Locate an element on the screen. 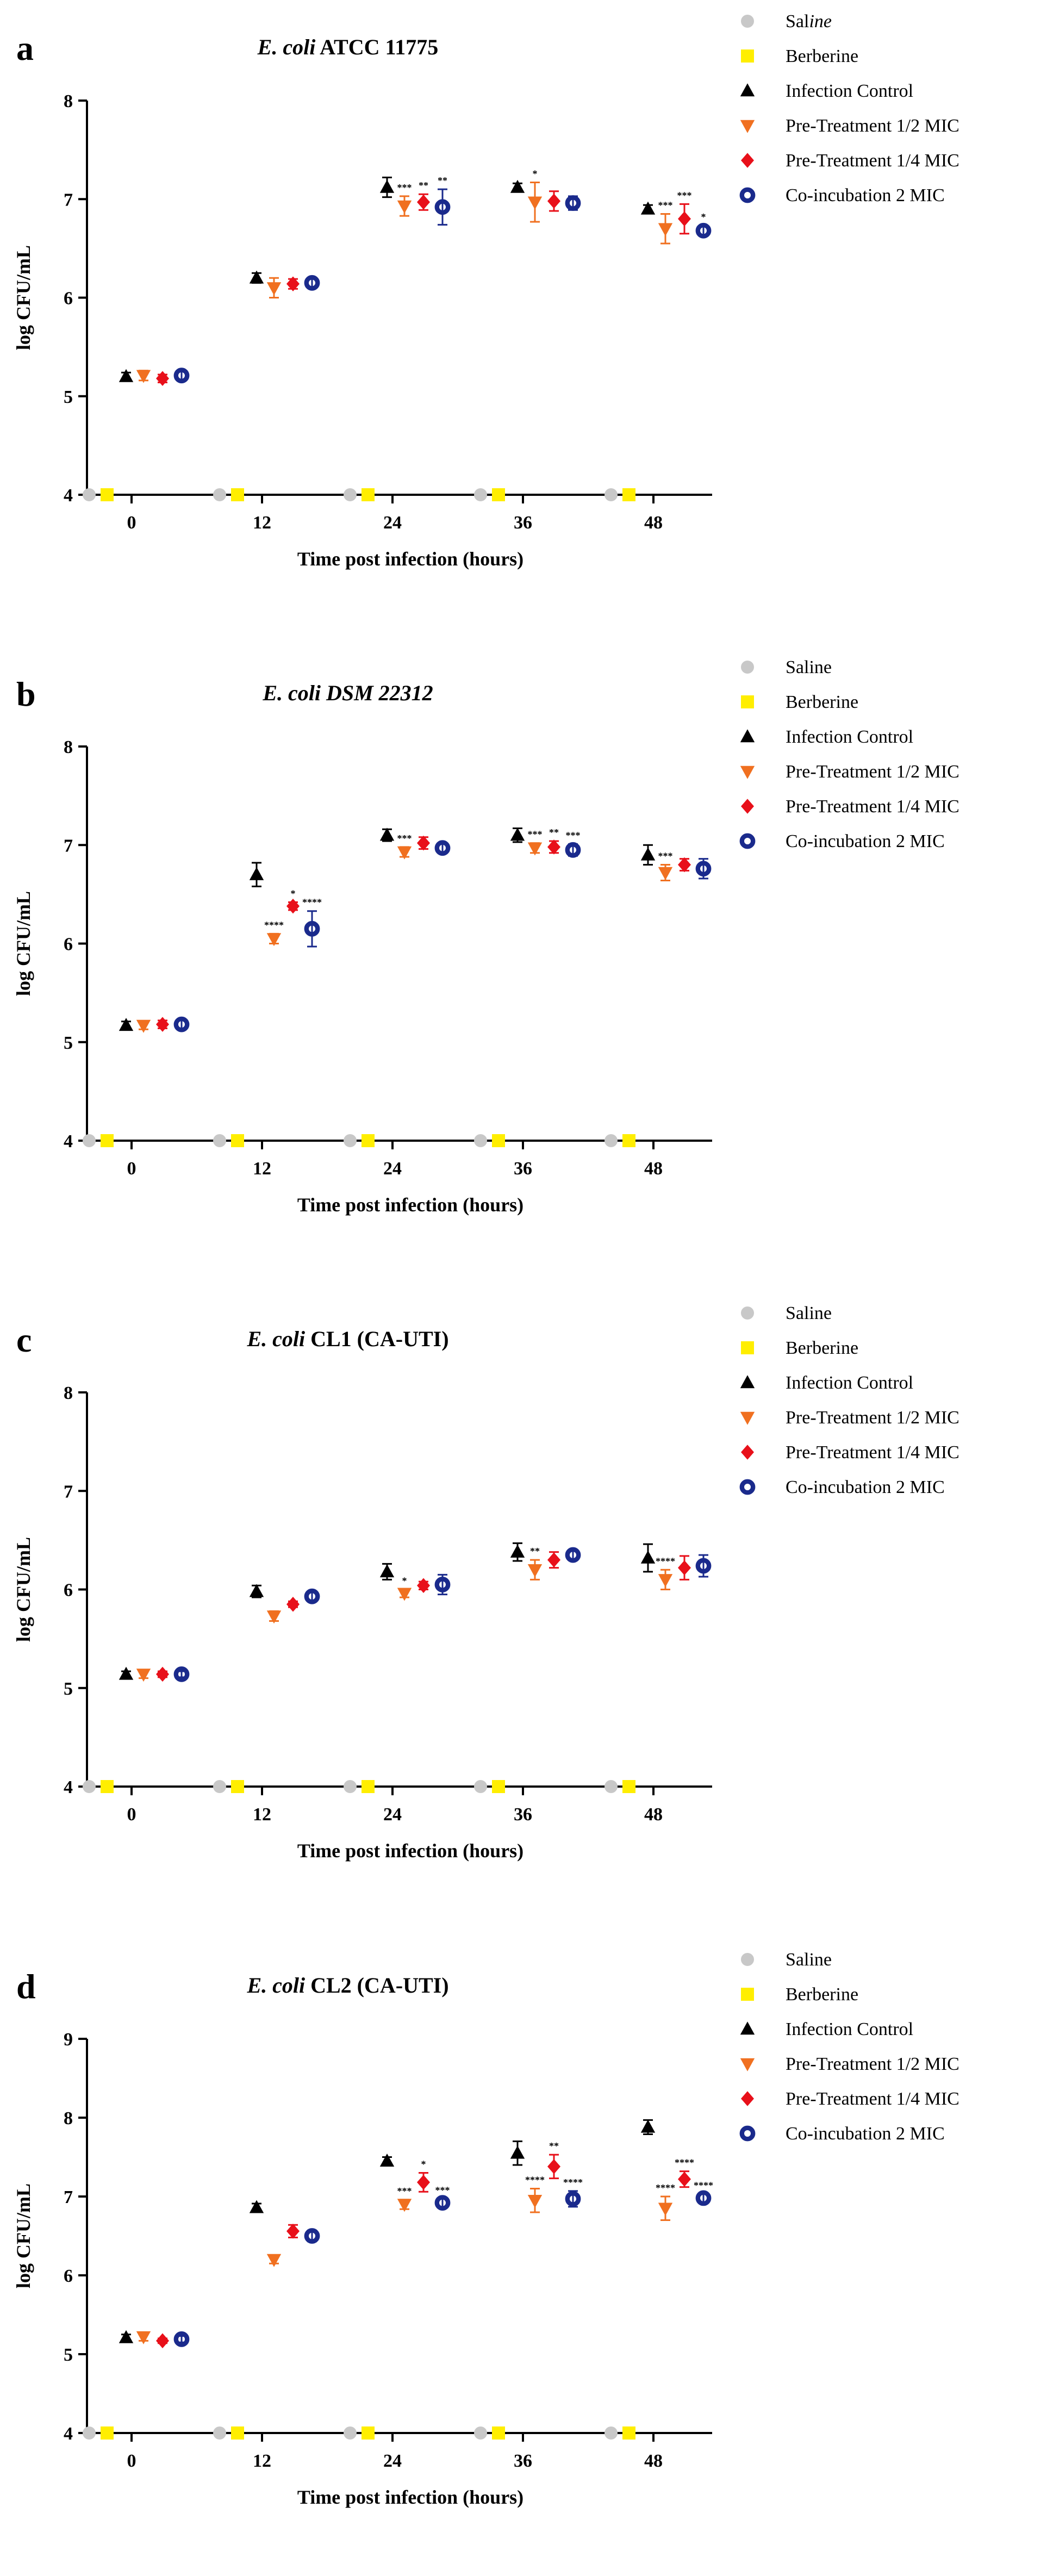 The height and width of the screenshot is (2576, 1047). legend-item: Berberine is located at coordinates (800, 1348).